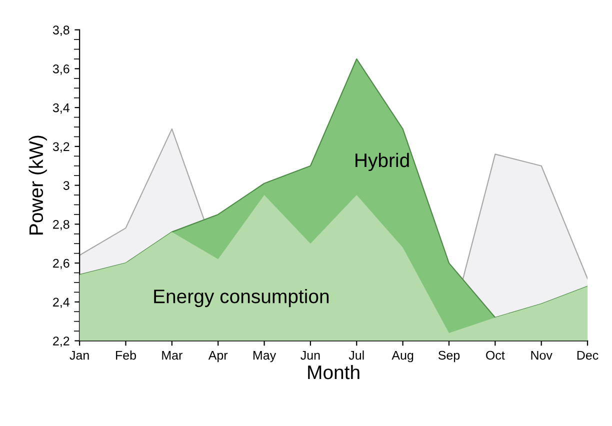 This screenshot has width=612, height=426. I want to click on x-tick-label: Mar, so click(172, 355).